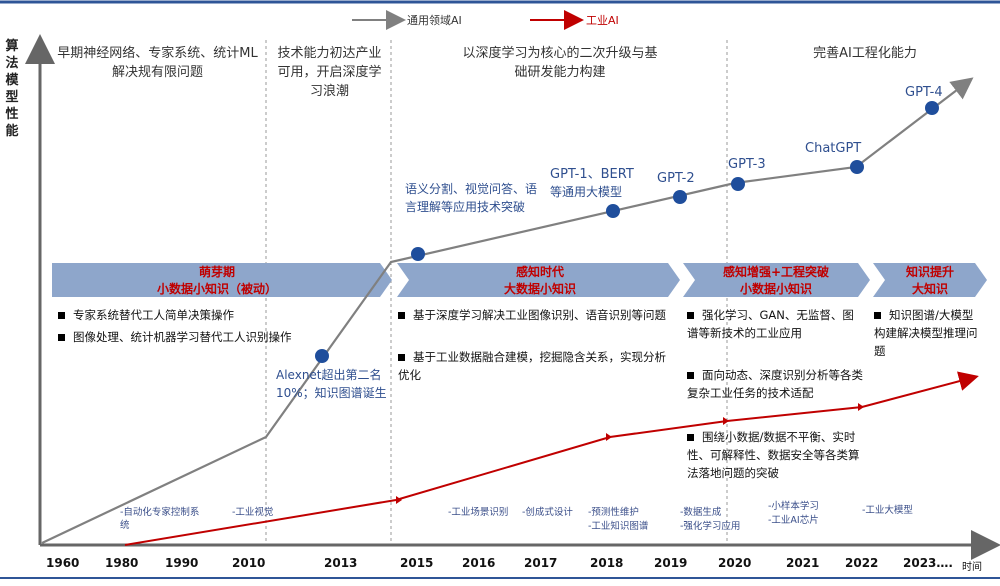  What do you see at coordinates (613, 512) in the screenshot?
I see `app-predictive-maintenance: -预测性维护` at bounding box center [613, 512].